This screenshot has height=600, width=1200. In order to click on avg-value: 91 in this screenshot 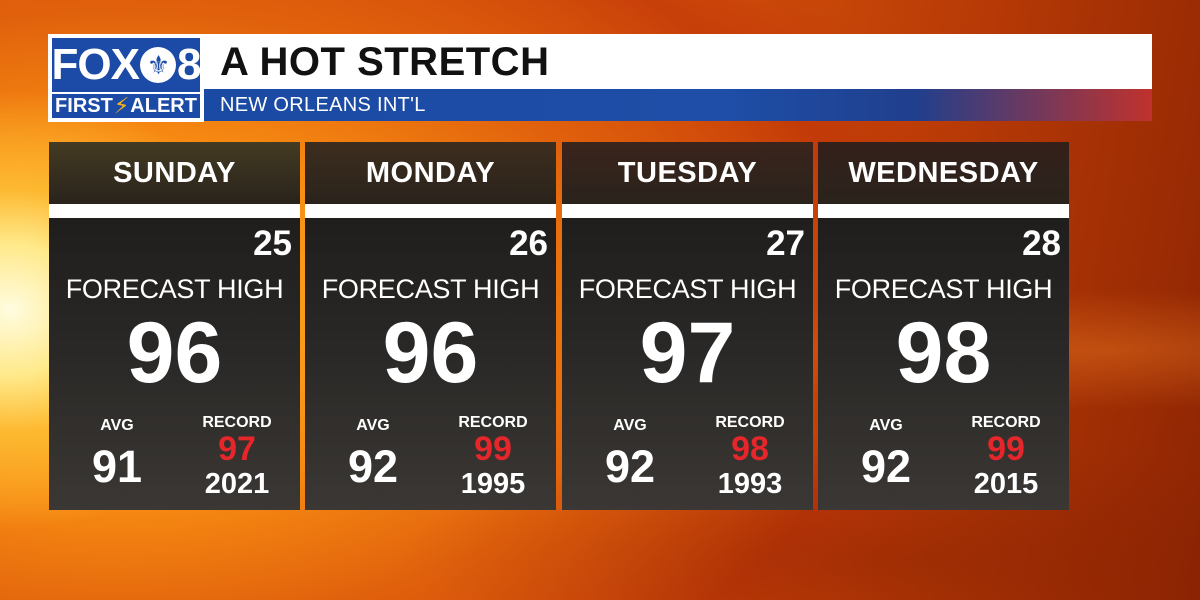, I will do `click(117, 466)`.